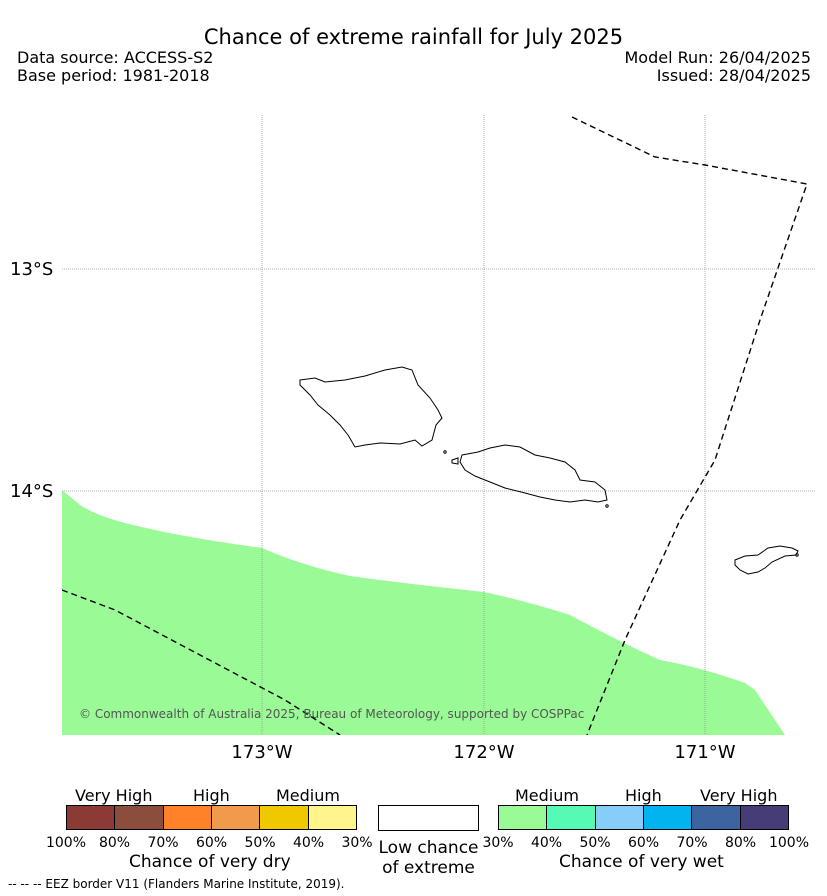  What do you see at coordinates (413, 37) in the screenshot?
I see `map-title: Chance of extreme rainfall for July 2025` at bounding box center [413, 37].